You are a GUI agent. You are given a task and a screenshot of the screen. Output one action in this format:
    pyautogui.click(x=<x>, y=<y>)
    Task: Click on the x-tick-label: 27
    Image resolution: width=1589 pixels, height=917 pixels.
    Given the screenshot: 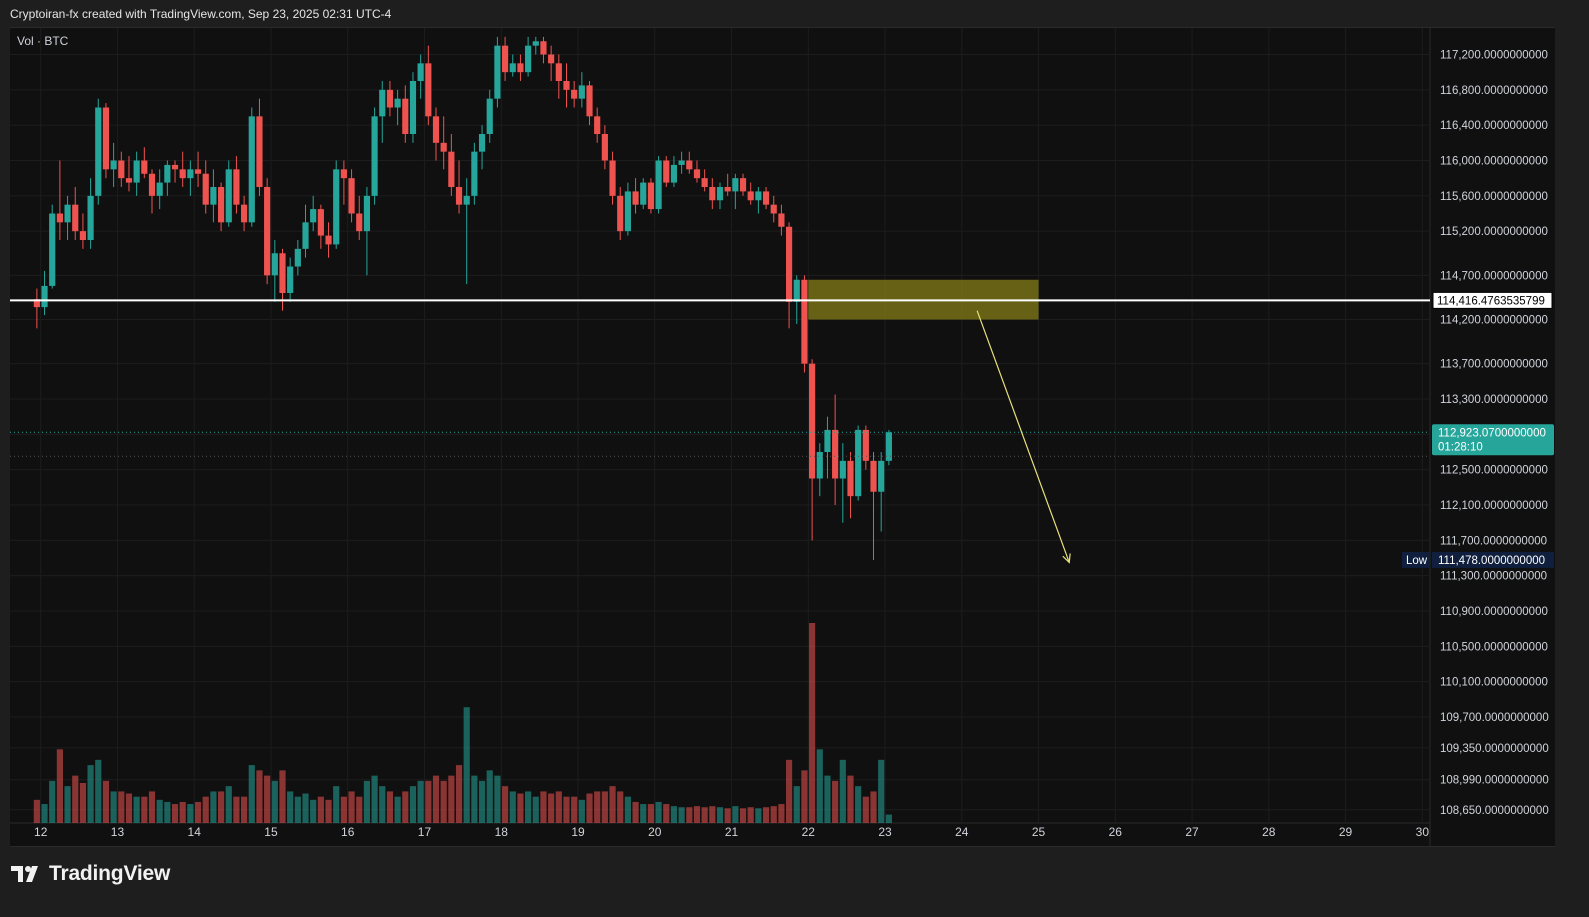 What is the action you would take?
    pyautogui.click(x=1192, y=832)
    